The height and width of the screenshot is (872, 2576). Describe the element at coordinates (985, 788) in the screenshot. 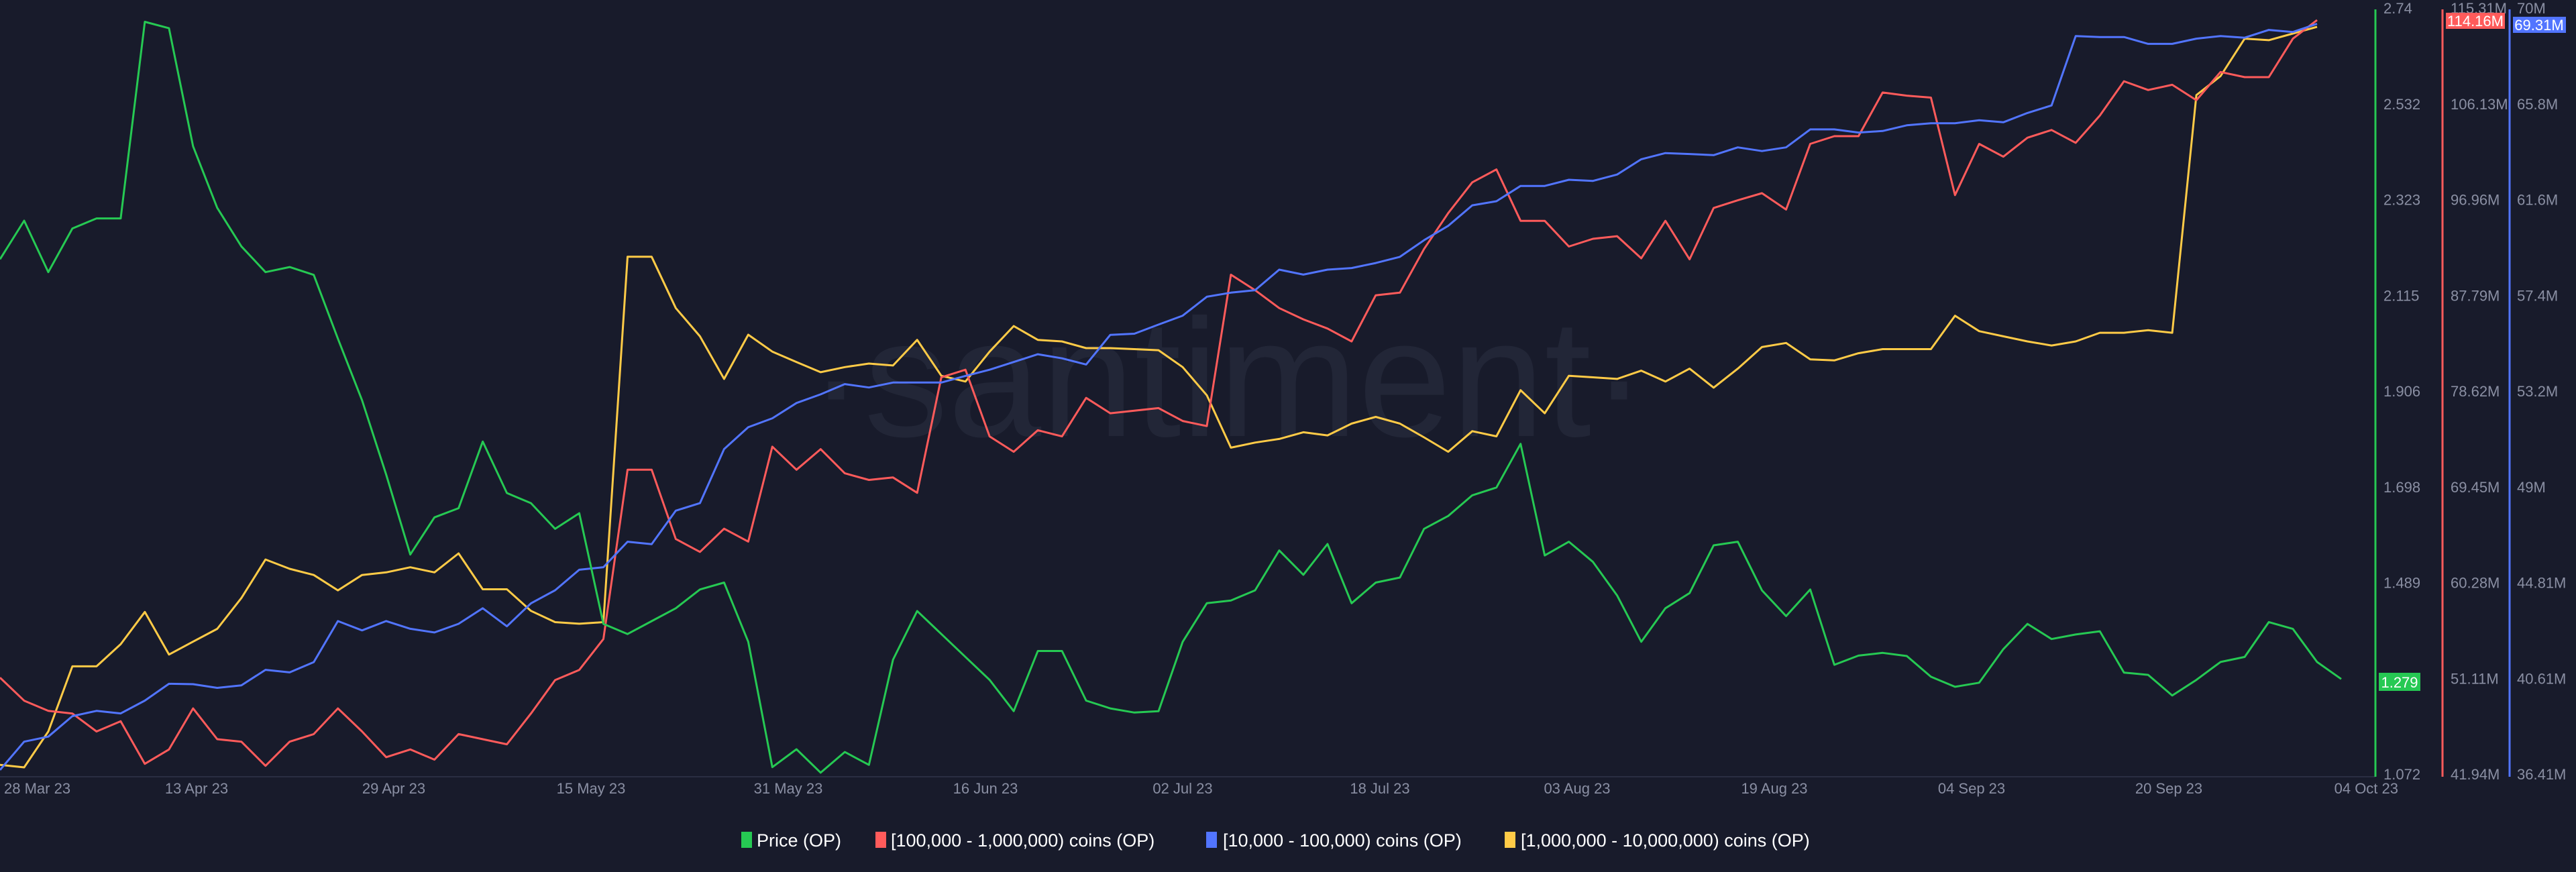

I see `x-tick-label: 16 Jun 23` at that location.